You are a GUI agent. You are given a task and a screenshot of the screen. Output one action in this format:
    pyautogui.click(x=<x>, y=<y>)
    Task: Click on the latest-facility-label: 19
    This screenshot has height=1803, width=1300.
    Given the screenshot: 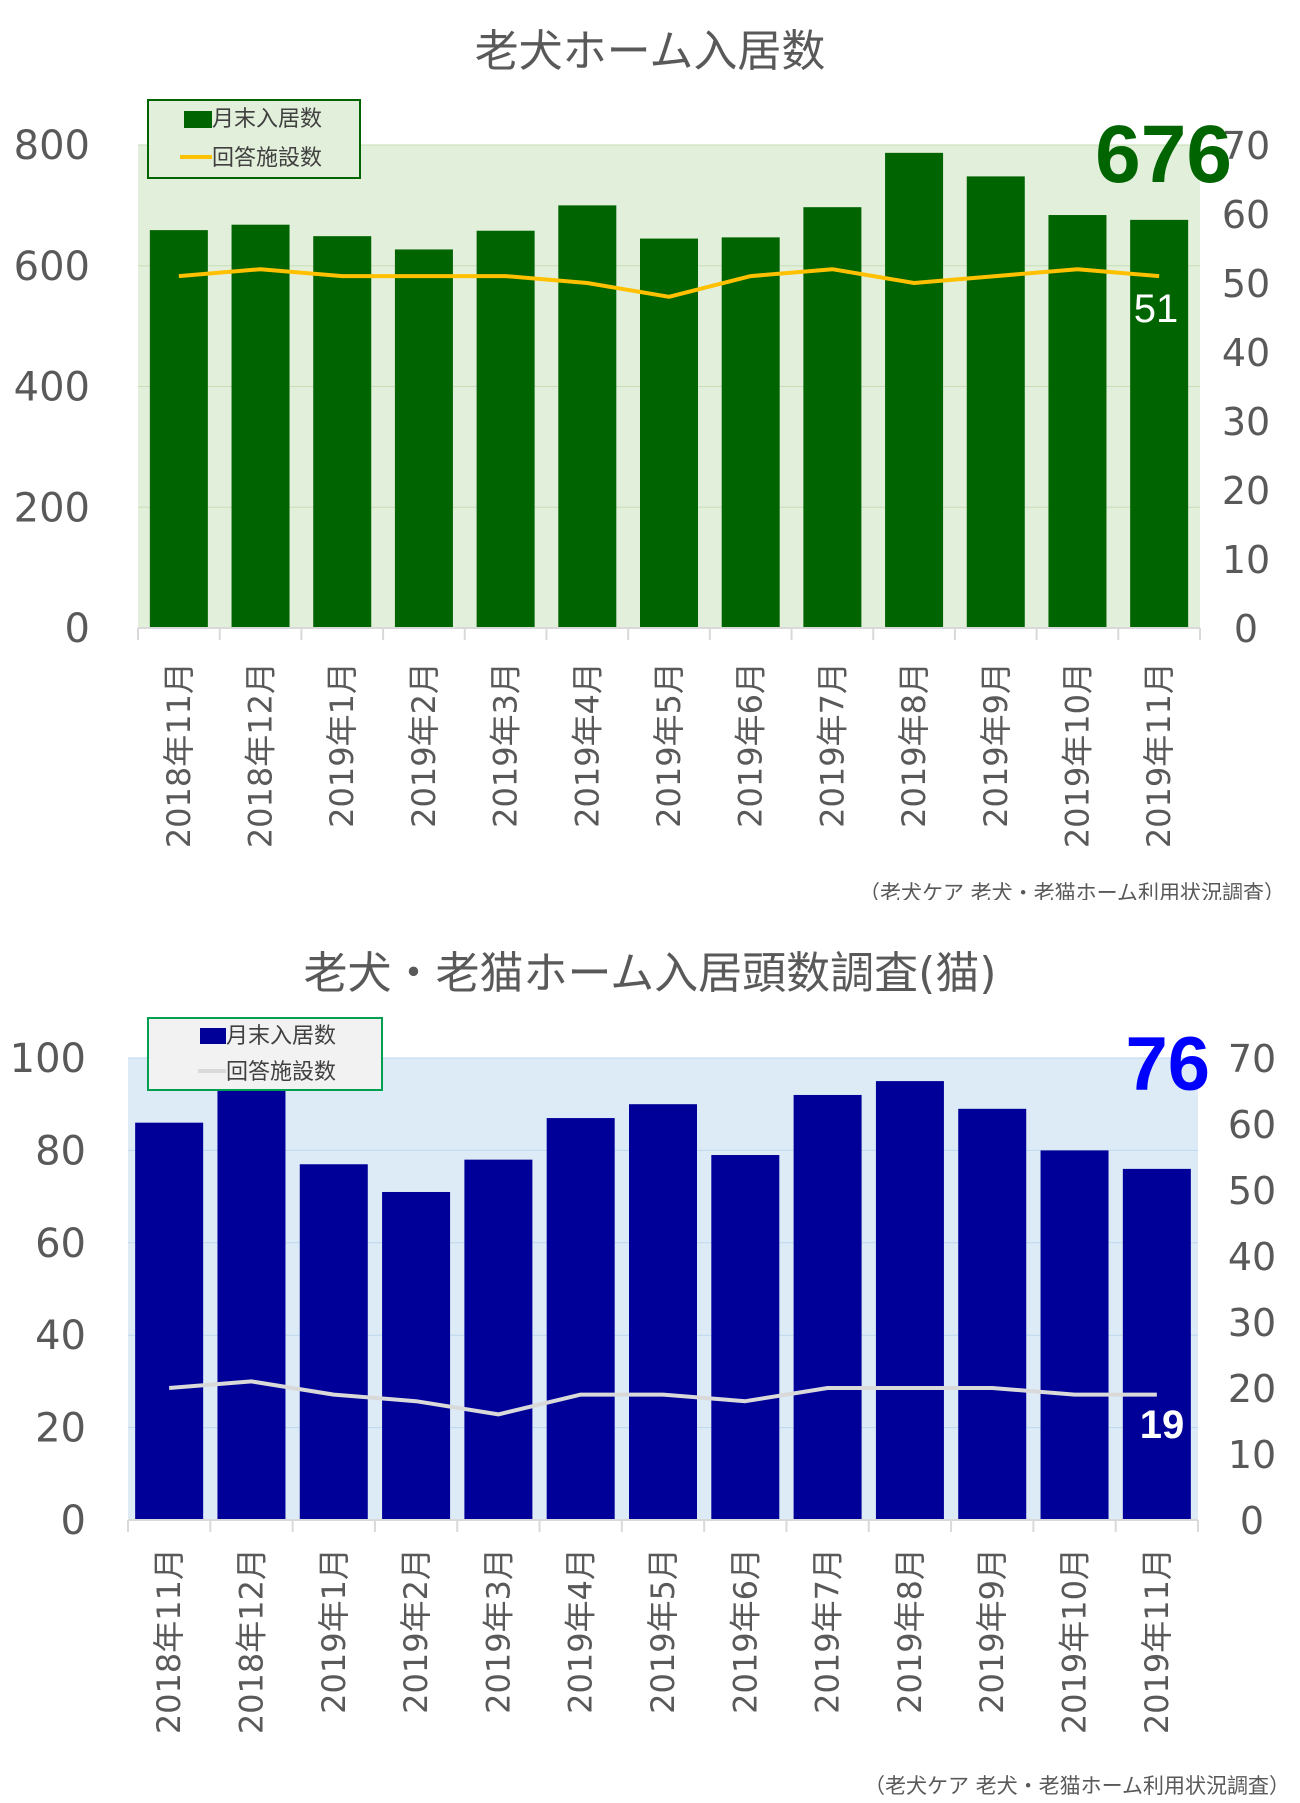 What is the action you would take?
    pyautogui.click(x=1162, y=1425)
    